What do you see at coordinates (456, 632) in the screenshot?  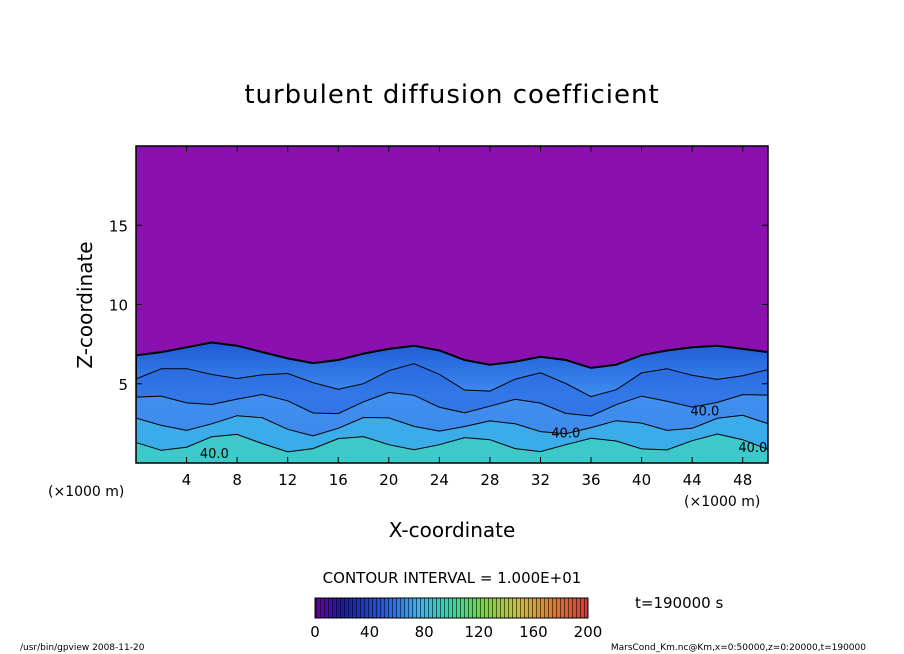 I see `colorbar-ticks: 0 40 80 120 160 200` at bounding box center [456, 632].